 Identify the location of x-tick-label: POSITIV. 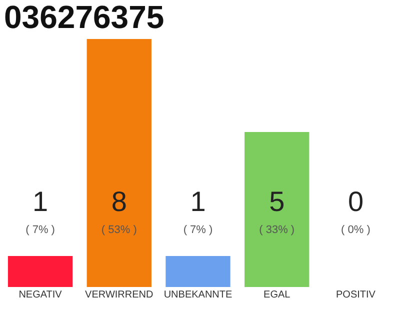
(356, 295).